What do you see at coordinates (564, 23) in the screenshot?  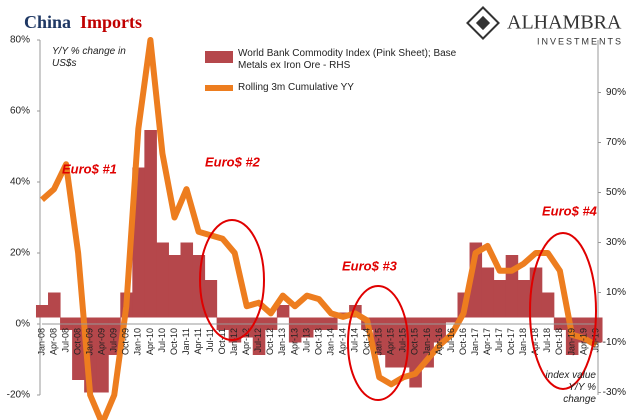 I see `brand: ALHAMBRA` at bounding box center [564, 23].